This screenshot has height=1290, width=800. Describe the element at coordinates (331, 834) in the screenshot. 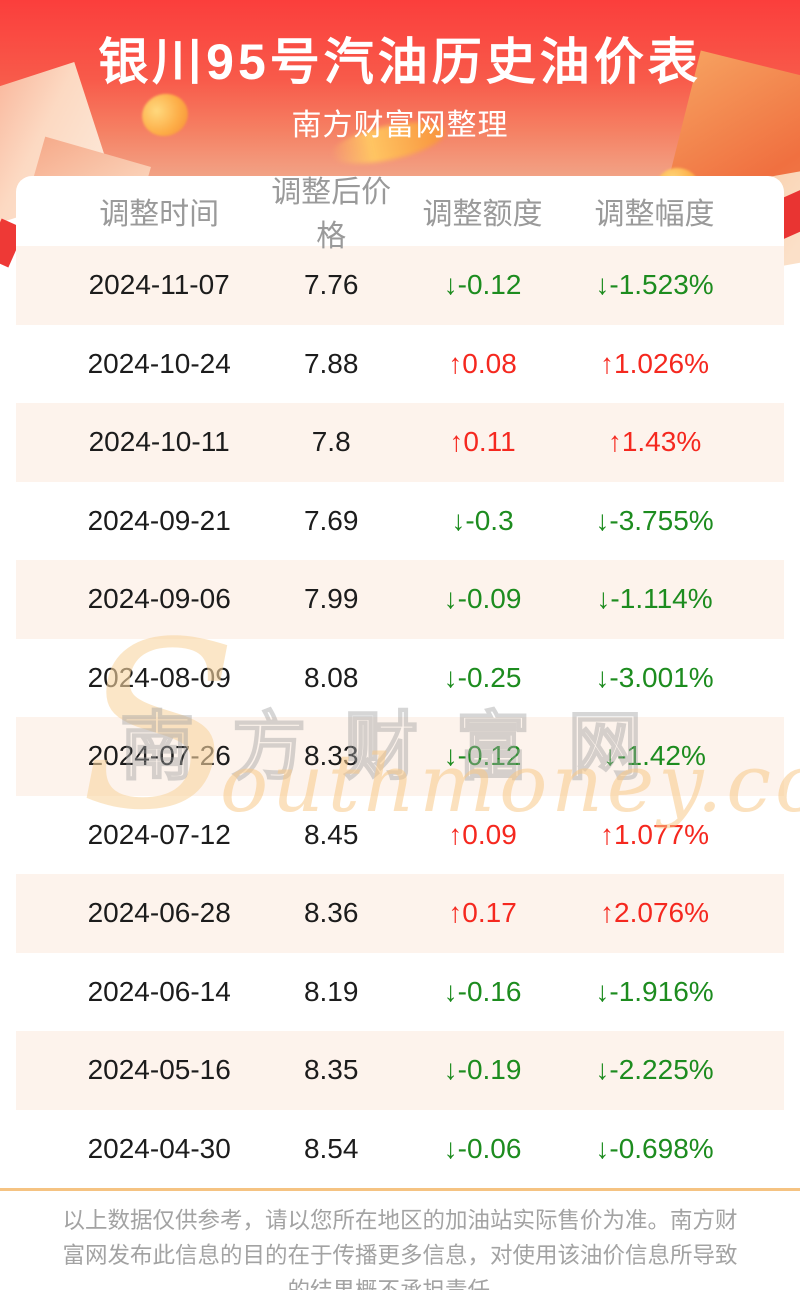

I see `cell-price: 8.45` at that location.